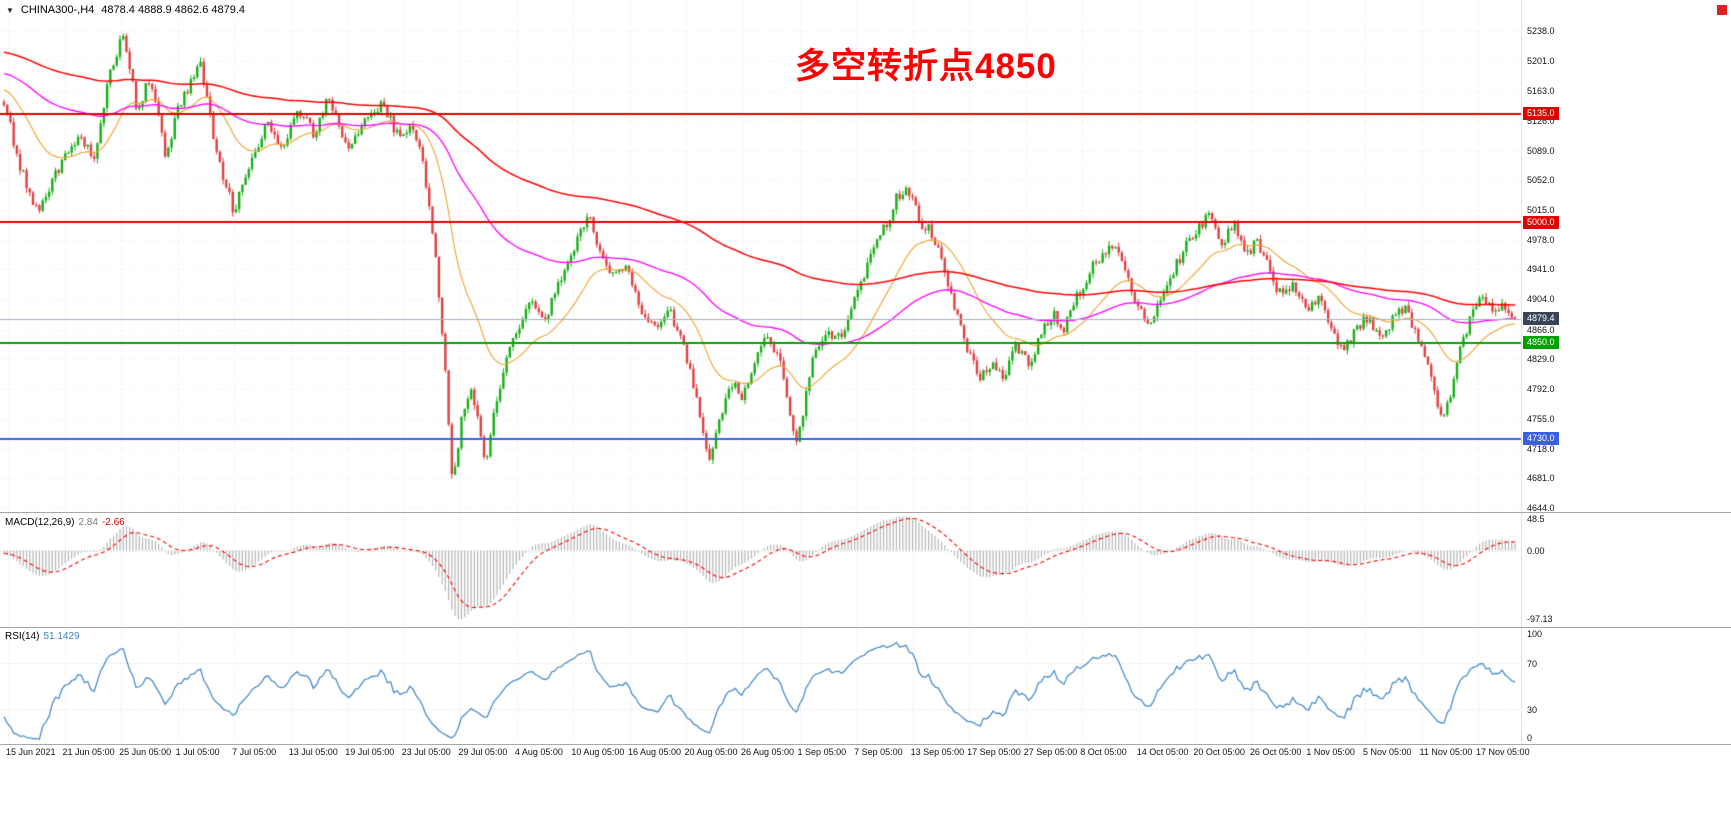 The height and width of the screenshot is (839, 1731). I want to click on macd-signal-value: -2.66, so click(113, 522).